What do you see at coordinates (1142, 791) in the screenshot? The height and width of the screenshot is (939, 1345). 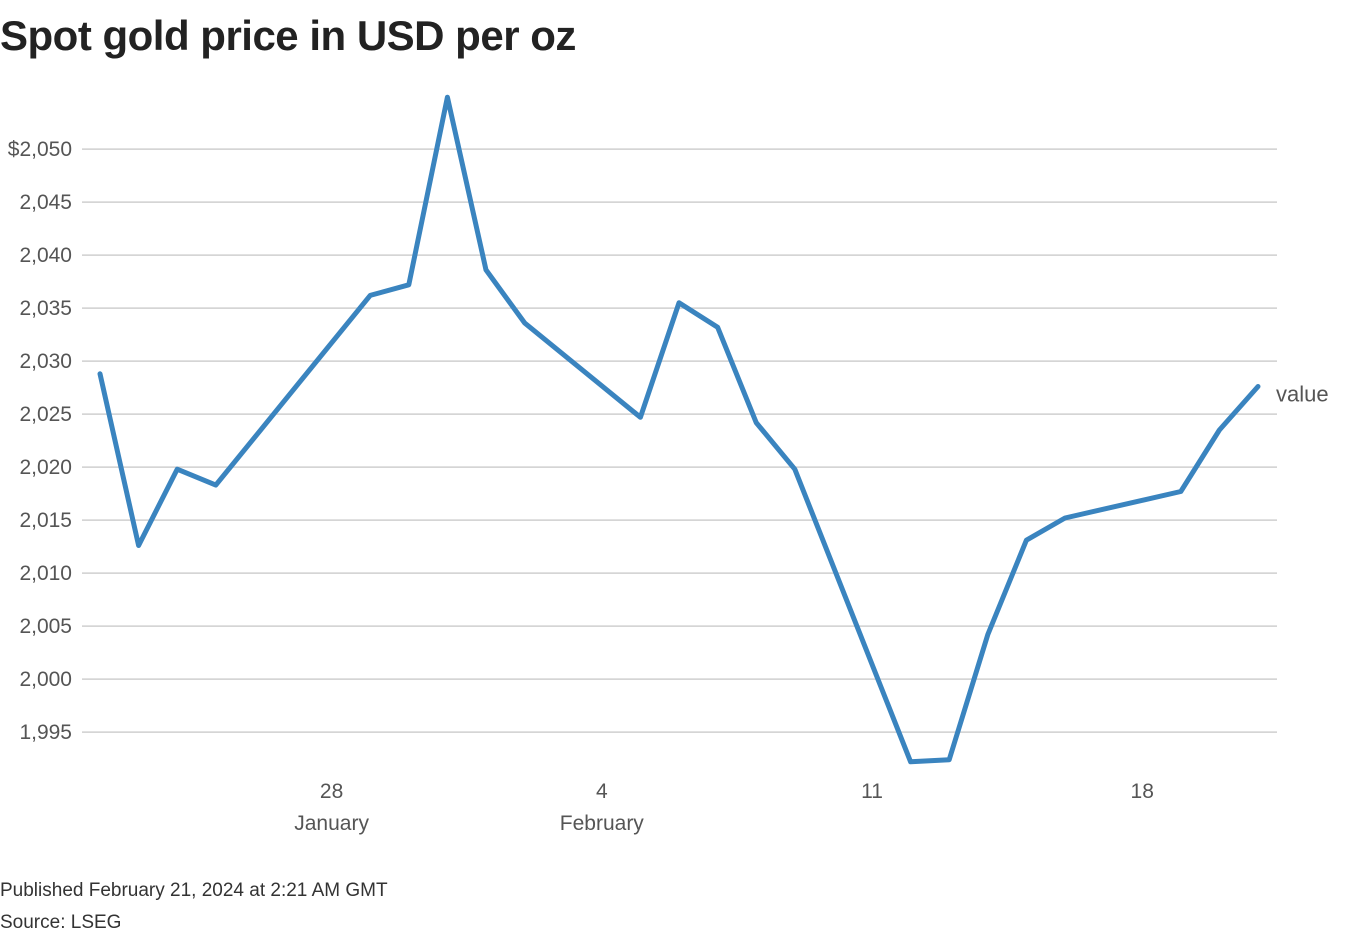 I see `x-tick-label: 18` at bounding box center [1142, 791].